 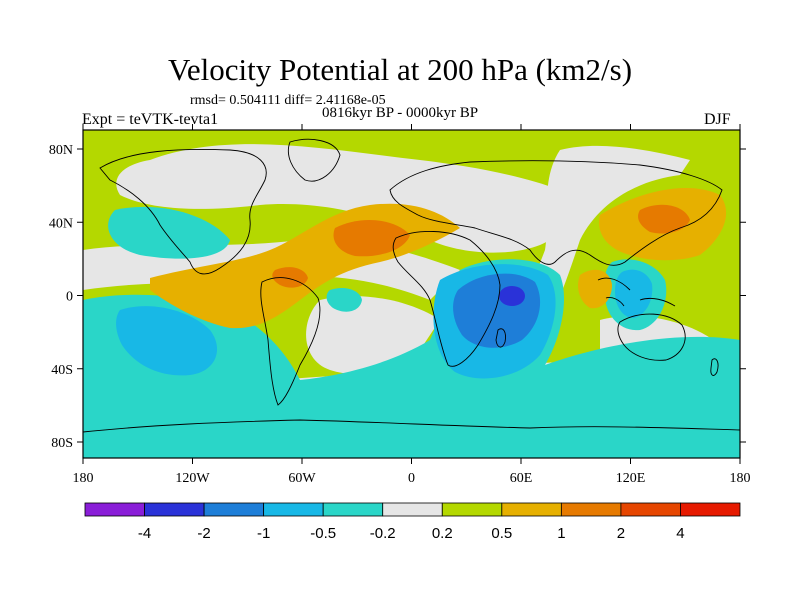 I want to click on lon-tick-label: 60W, so click(x=302, y=478).